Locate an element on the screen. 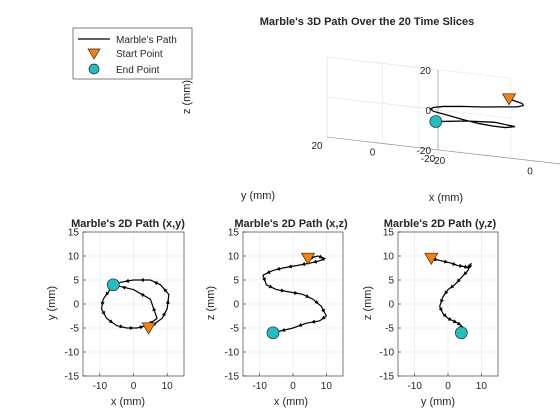  chart-3d-ytick-label: 0 is located at coordinates (373, 153).